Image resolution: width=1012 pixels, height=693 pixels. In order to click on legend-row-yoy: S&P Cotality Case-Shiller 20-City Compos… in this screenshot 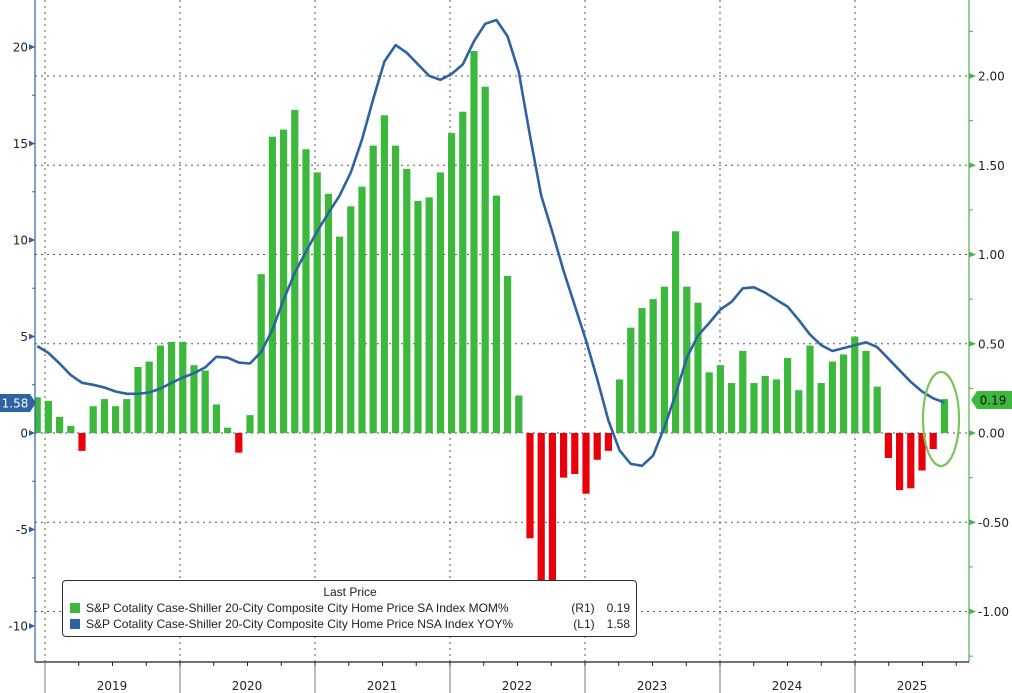, I will do `click(350, 624)`.